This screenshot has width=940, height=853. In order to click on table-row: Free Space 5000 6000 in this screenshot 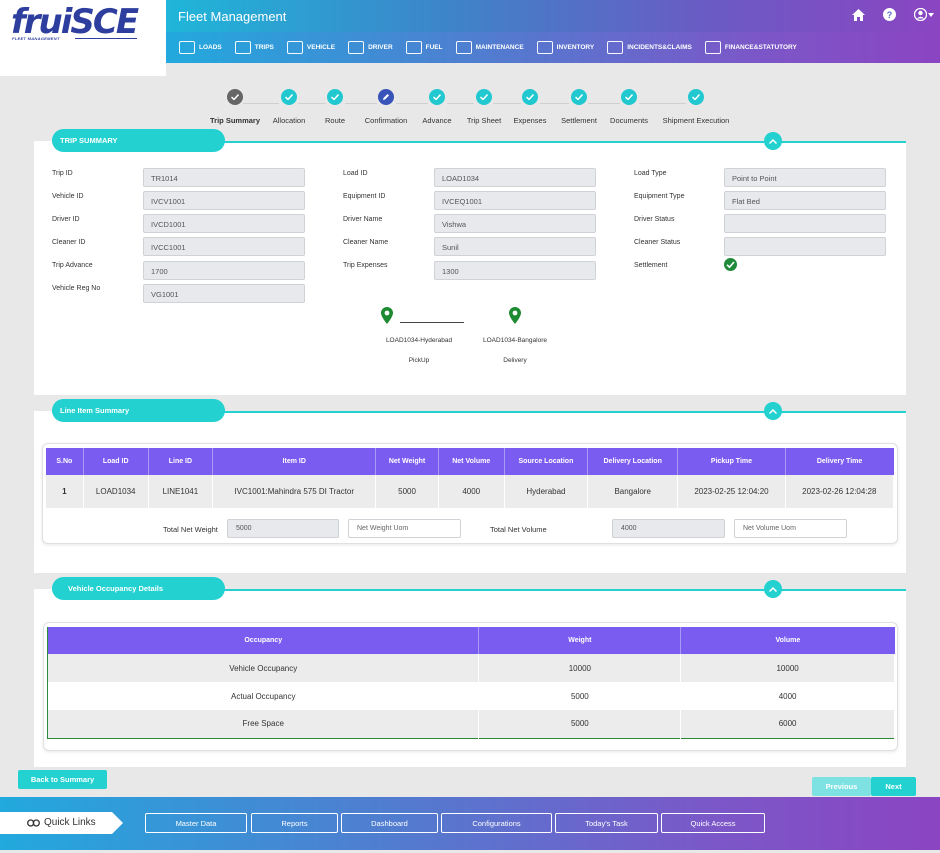, I will do `click(471, 724)`.